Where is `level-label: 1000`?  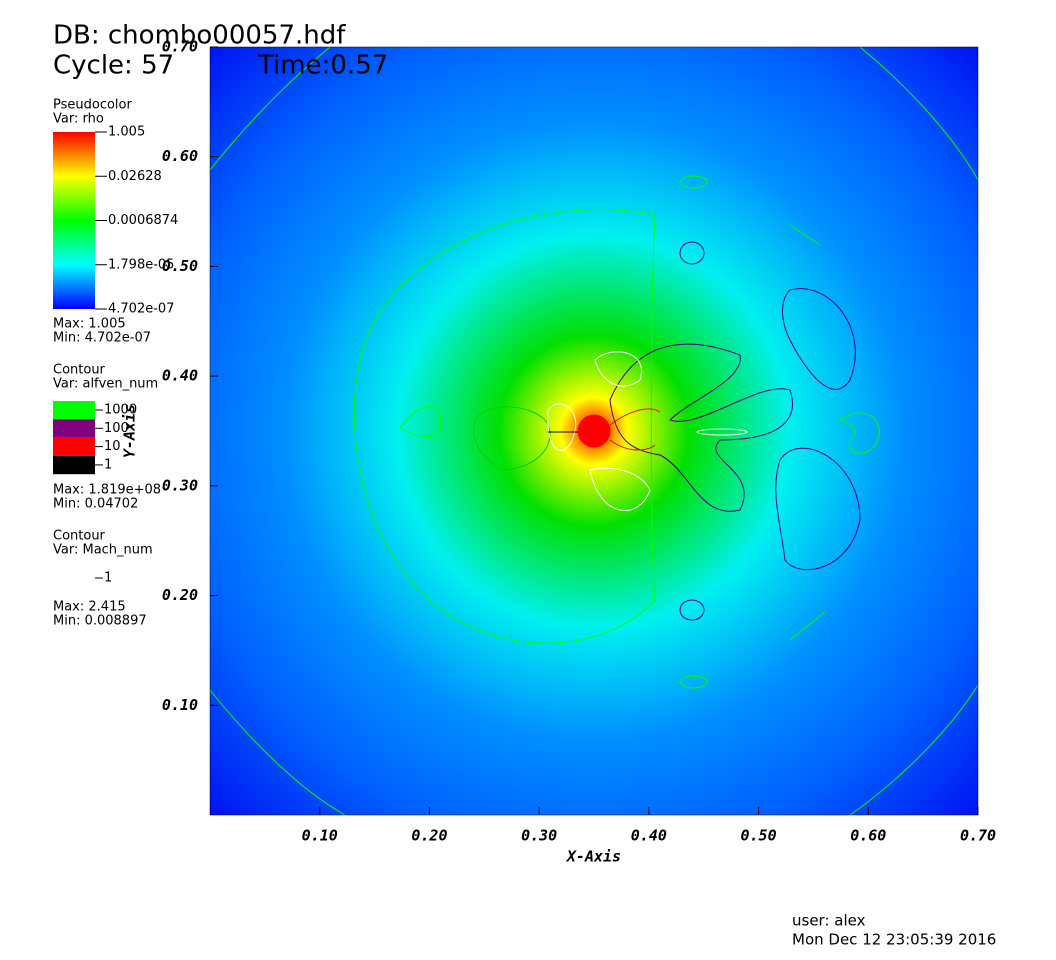
level-label: 1000 is located at coordinates (120, 410).